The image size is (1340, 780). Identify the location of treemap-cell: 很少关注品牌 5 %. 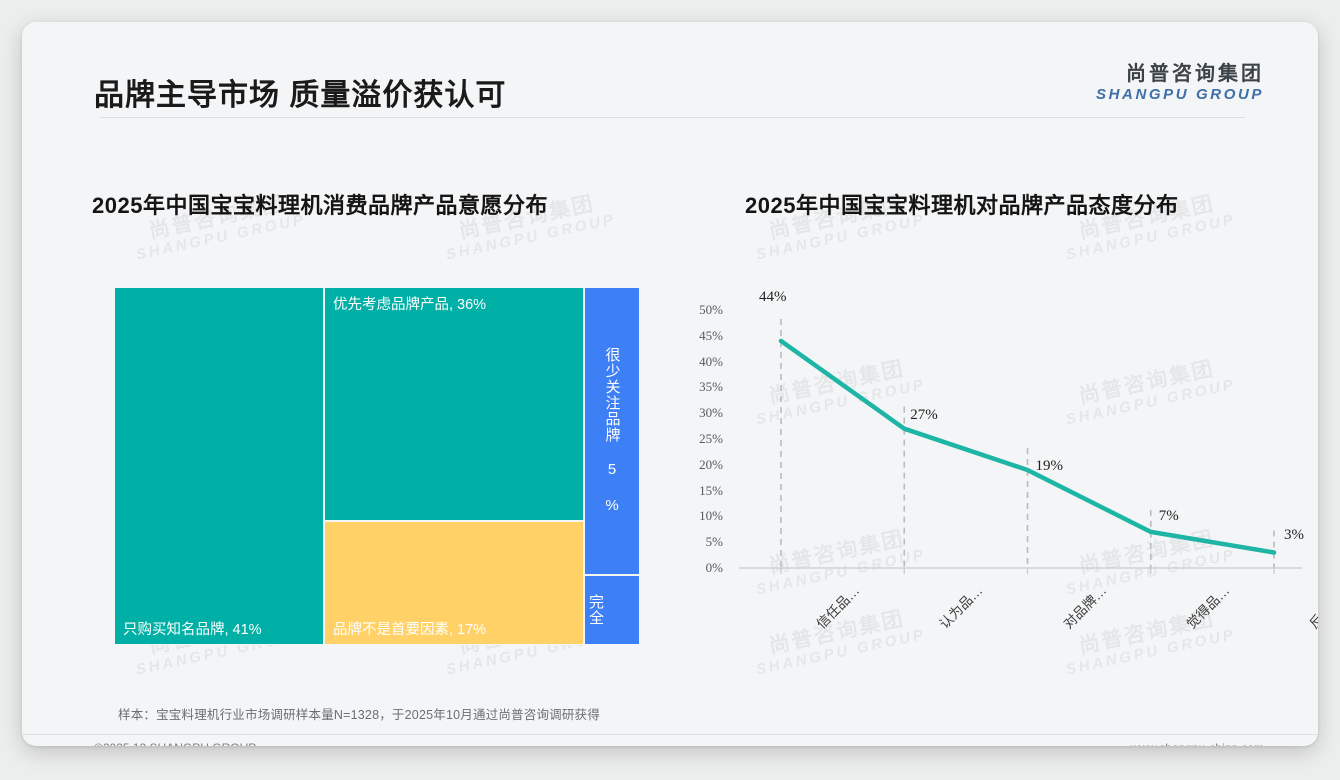
(612, 431).